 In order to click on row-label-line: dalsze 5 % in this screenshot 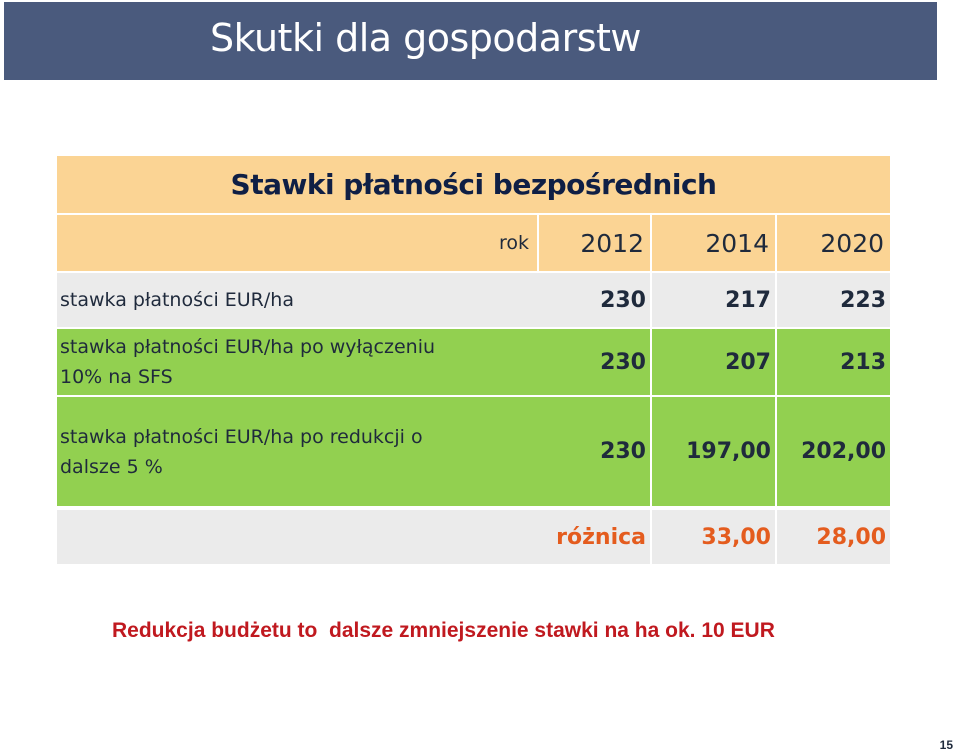, I will do `click(111, 466)`.